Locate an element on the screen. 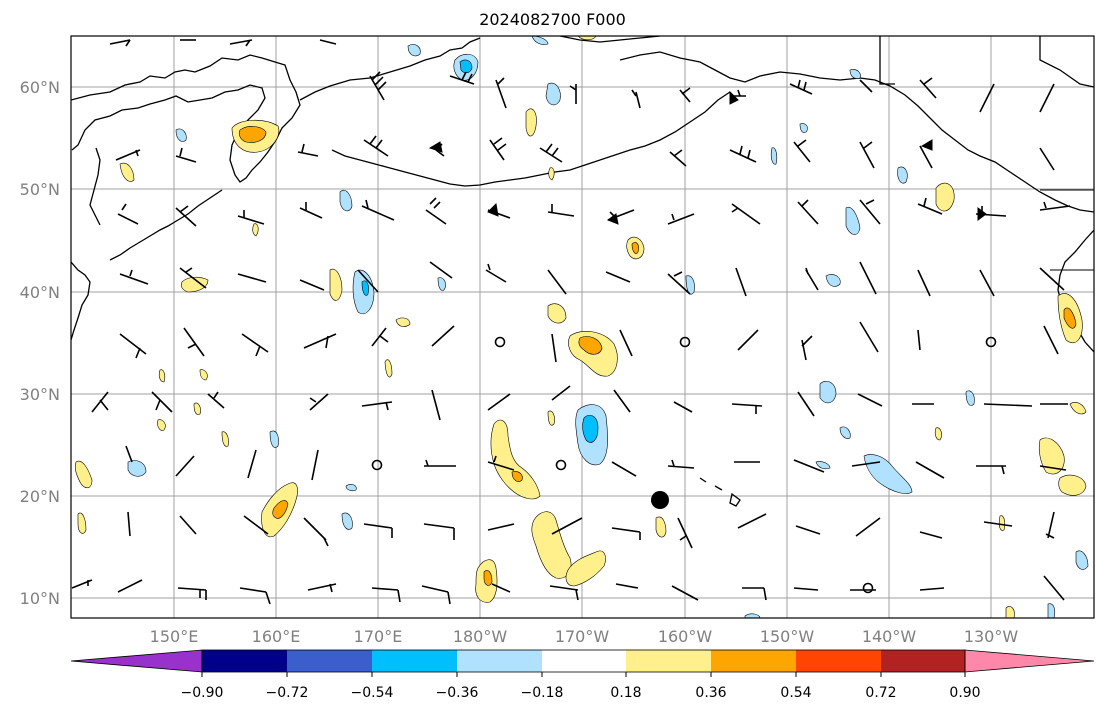  colorbar-tick: 0.54 is located at coordinates (795, 693).